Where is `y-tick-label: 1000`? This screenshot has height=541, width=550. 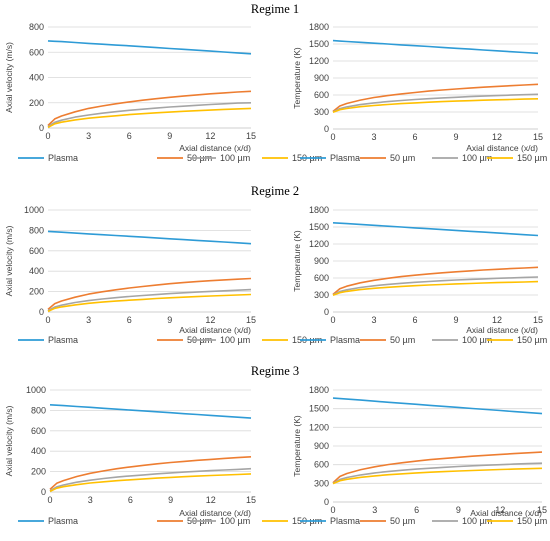
y-tick-label: 1000 is located at coordinates (34, 210).